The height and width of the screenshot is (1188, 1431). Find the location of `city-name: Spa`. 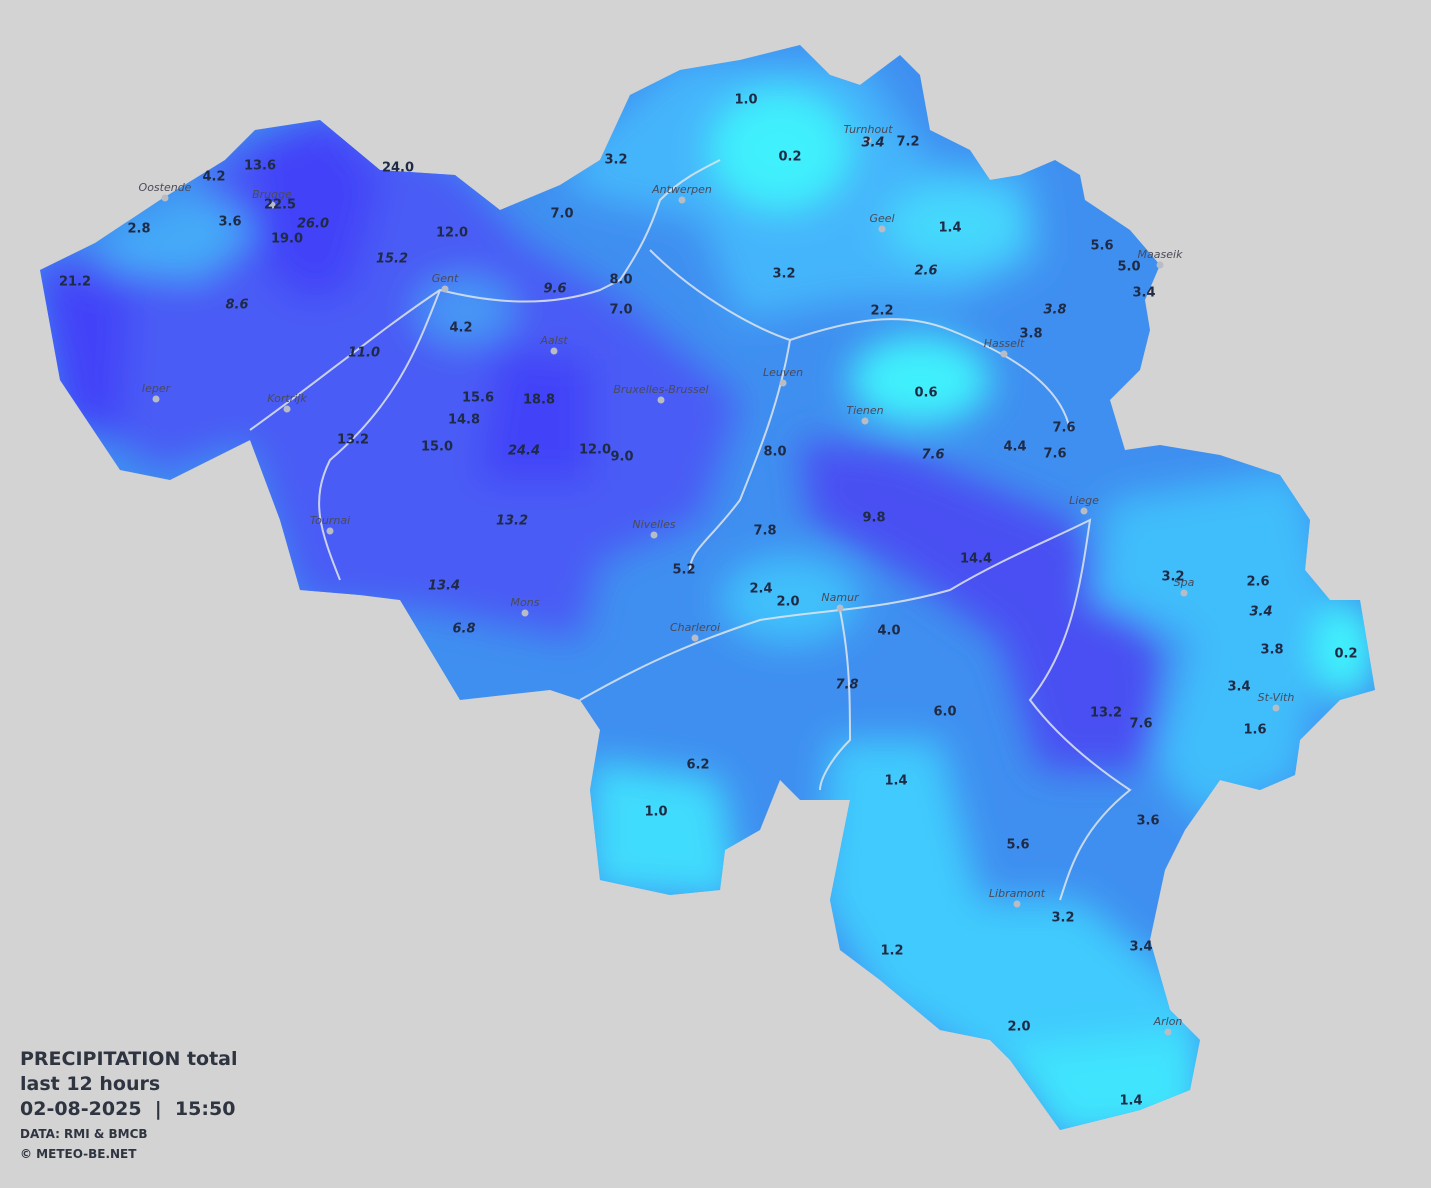

city-name: Spa is located at coordinates (1184, 582).